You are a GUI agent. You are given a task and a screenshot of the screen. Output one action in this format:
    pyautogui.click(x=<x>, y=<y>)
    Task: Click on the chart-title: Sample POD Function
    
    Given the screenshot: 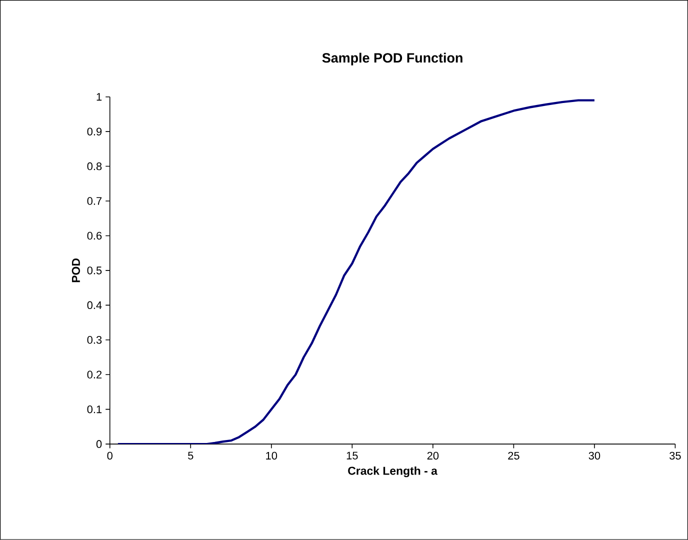 What is the action you would take?
    pyautogui.click(x=392, y=59)
    